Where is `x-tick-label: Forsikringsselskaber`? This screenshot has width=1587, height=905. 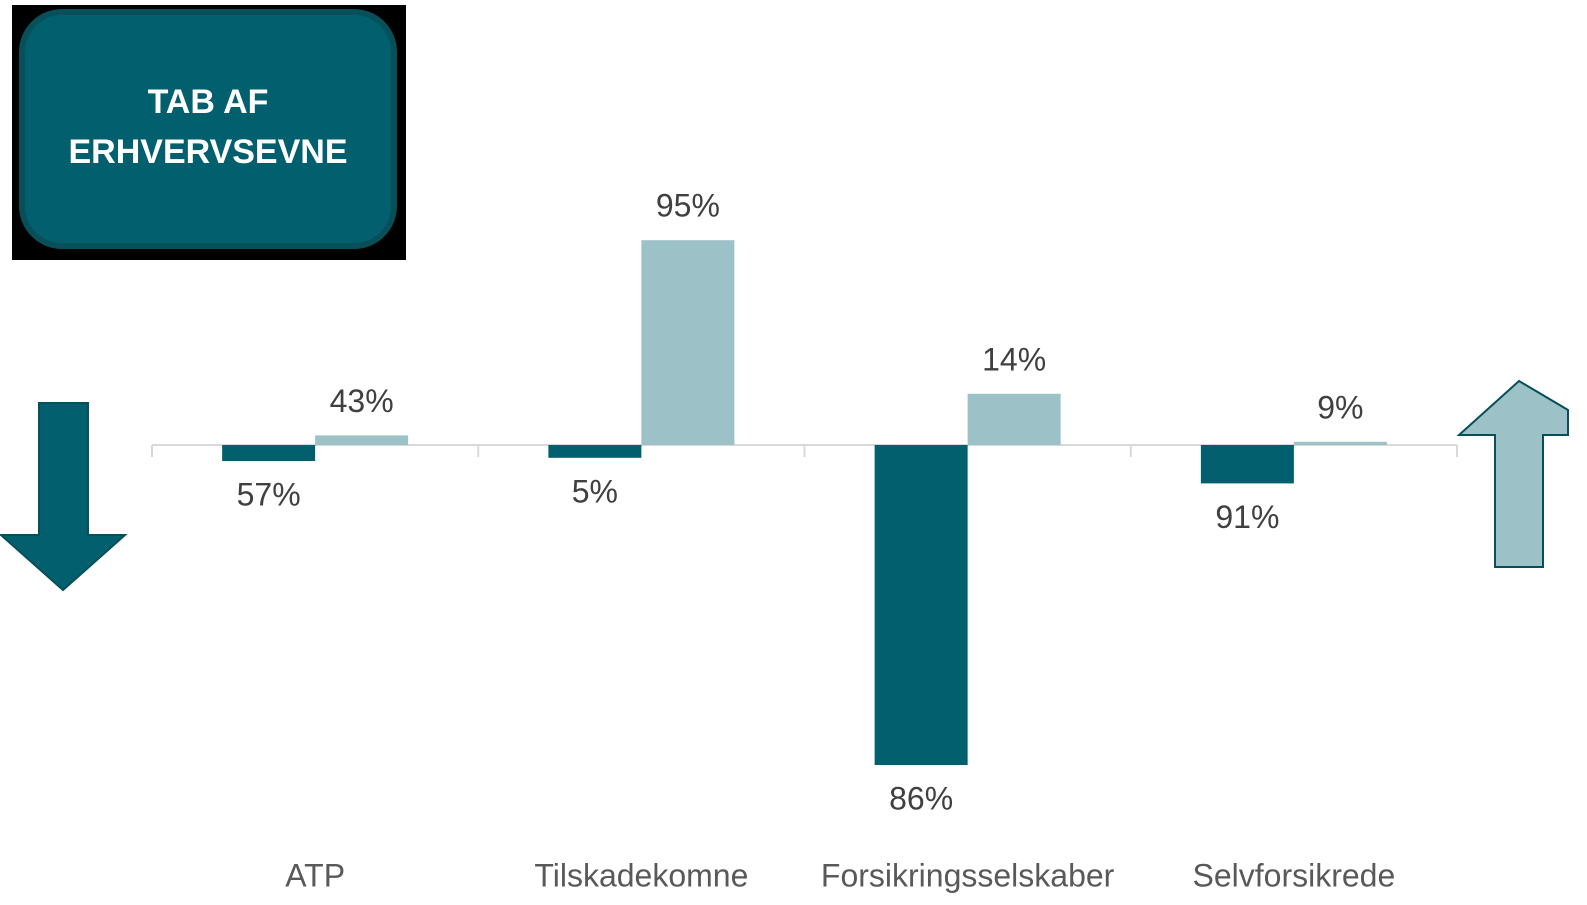
x-tick-label: Forsikringsselskaber is located at coordinates (968, 875).